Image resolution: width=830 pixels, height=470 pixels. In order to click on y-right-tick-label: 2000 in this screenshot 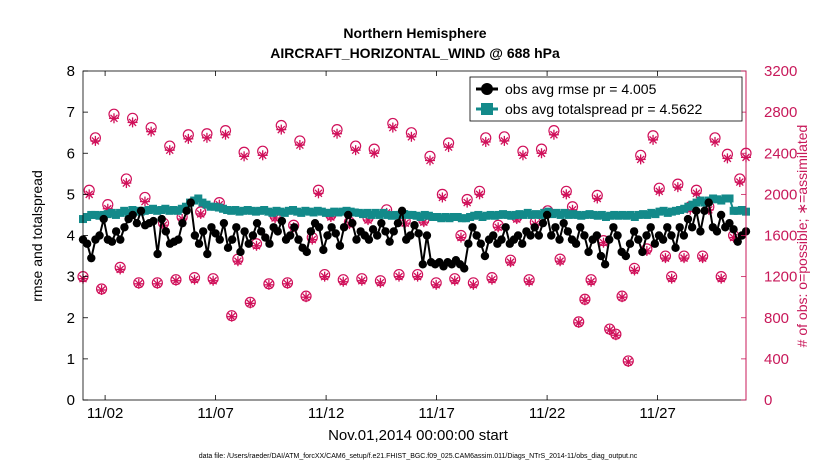, I will do `click(780, 194)`.